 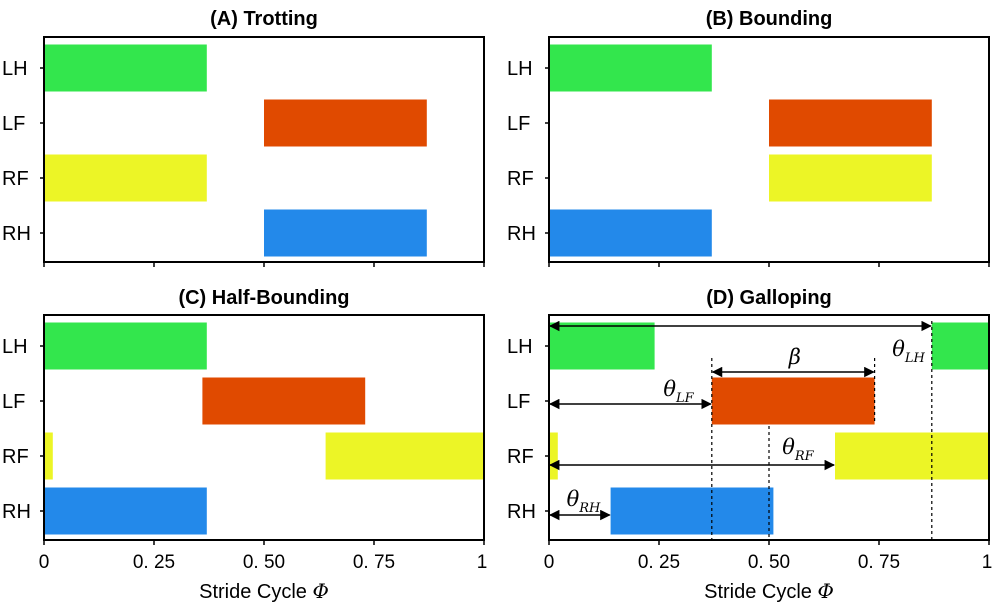 I want to click on interval-subscript: LF, so click(x=685, y=398).